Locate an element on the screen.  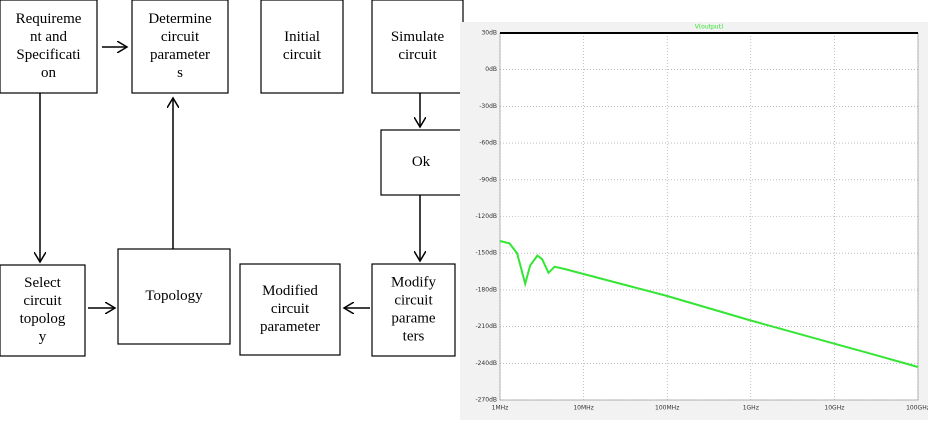
node-label: Specificati is located at coordinates (48, 55).